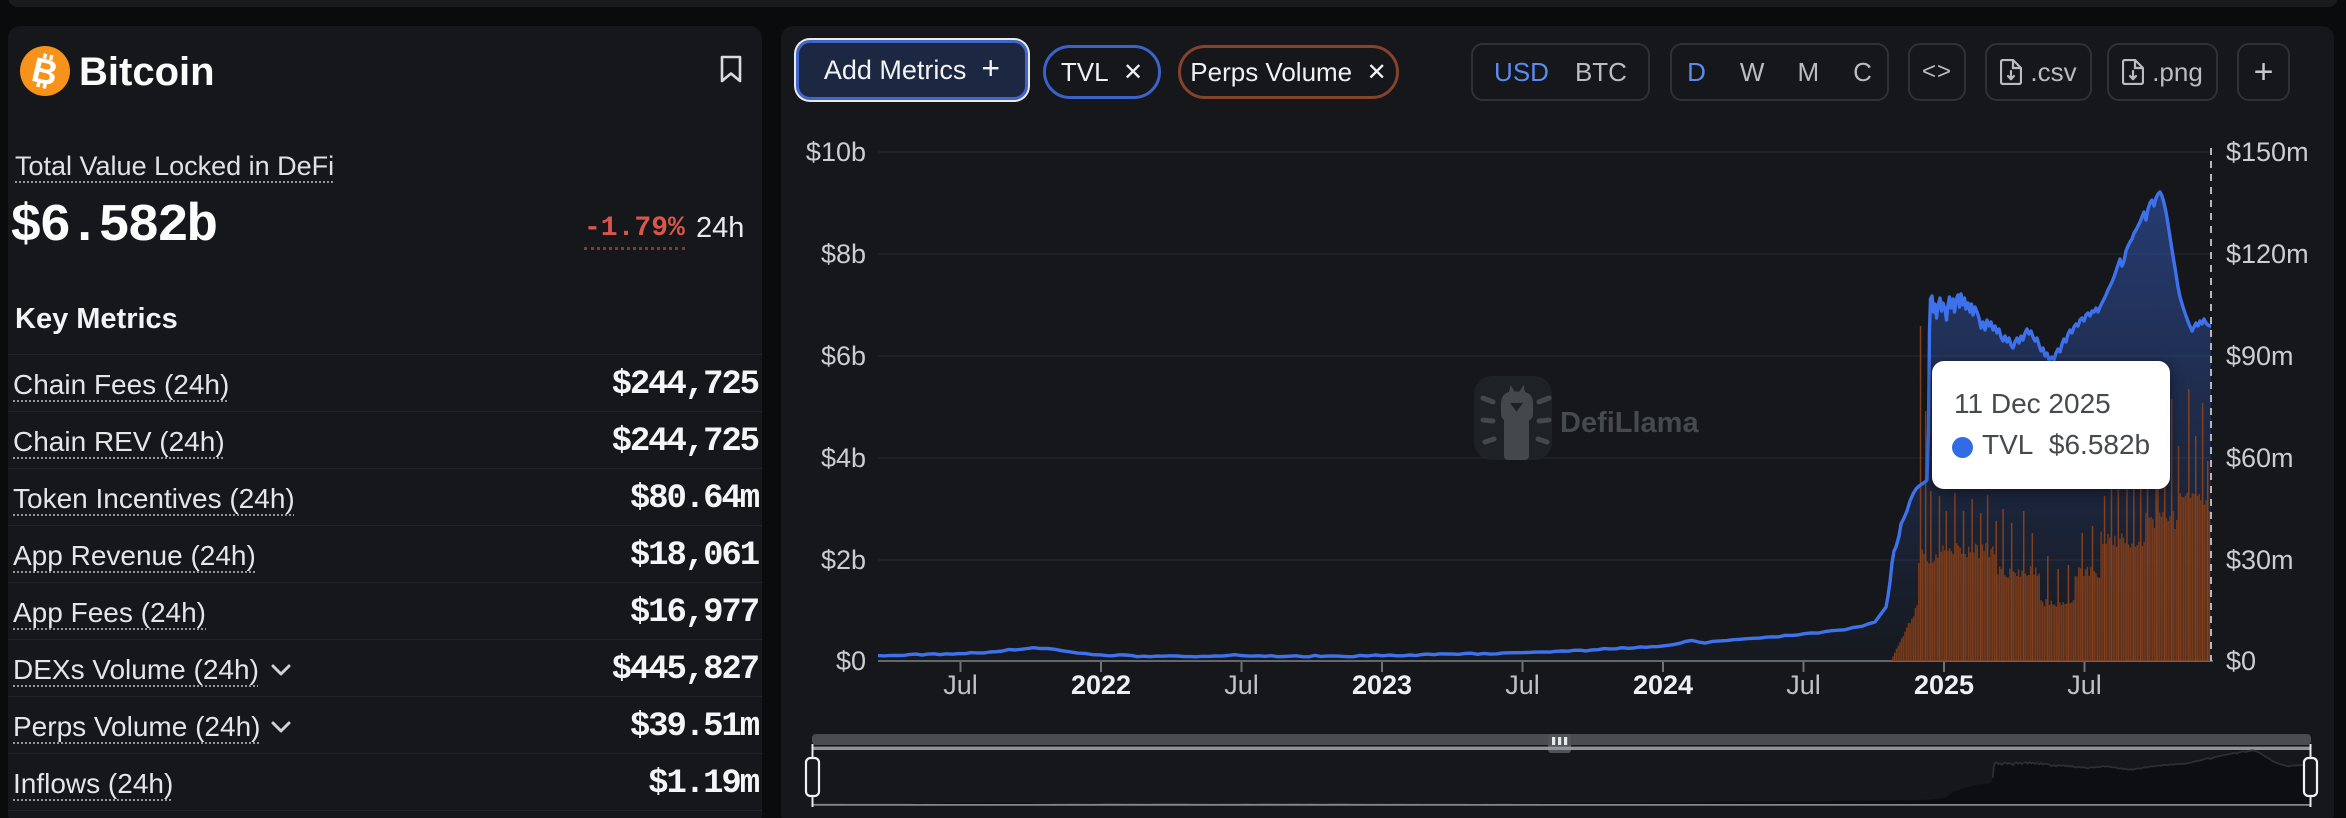 Image resolution: width=2346 pixels, height=818 pixels. What do you see at coordinates (2260, 356) in the screenshot?
I see `svg-text: $90m` at bounding box center [2260, 356].